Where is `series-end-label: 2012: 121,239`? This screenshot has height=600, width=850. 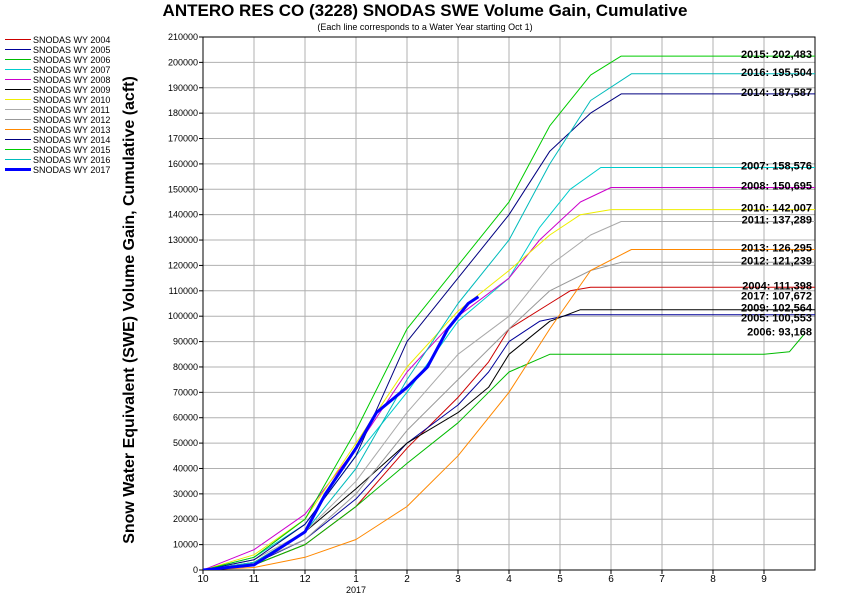 series-end-label: 2012: 121,239 is located at coordinates (776, 261).